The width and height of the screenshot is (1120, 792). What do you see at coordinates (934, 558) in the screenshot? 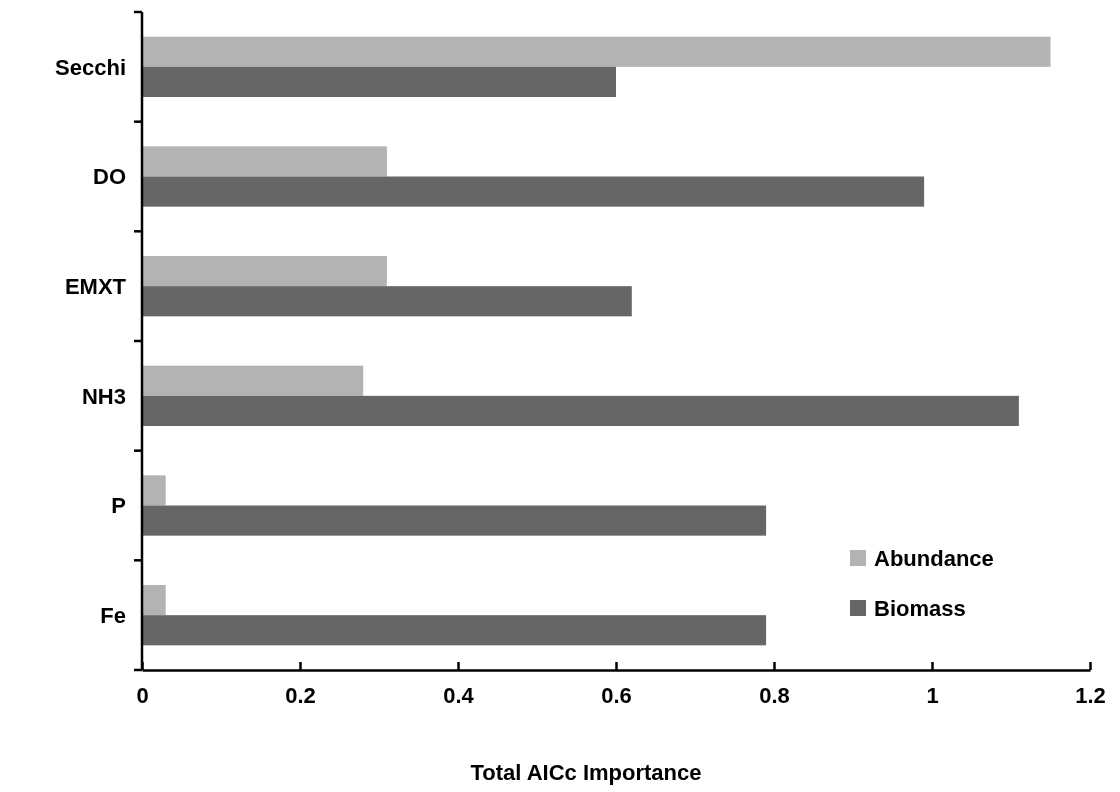
I see `legend-label: Abundance` at bounding box center [934, 558].